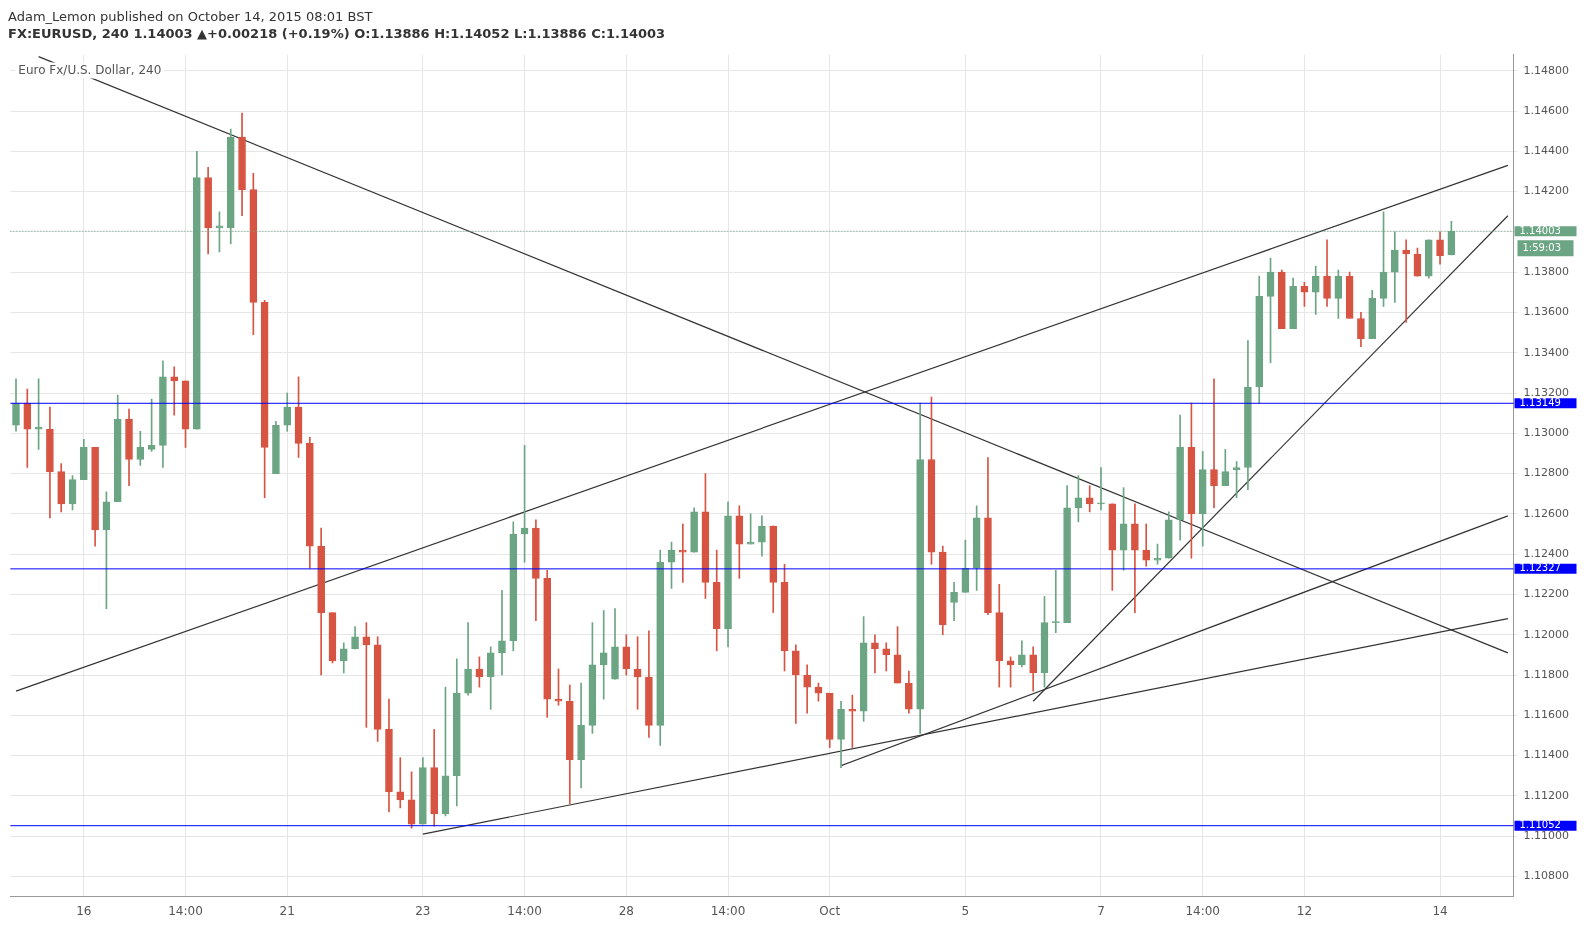  I want to click on text: Euro Fx/U.S. Dollar, 240, so click(90, 69).